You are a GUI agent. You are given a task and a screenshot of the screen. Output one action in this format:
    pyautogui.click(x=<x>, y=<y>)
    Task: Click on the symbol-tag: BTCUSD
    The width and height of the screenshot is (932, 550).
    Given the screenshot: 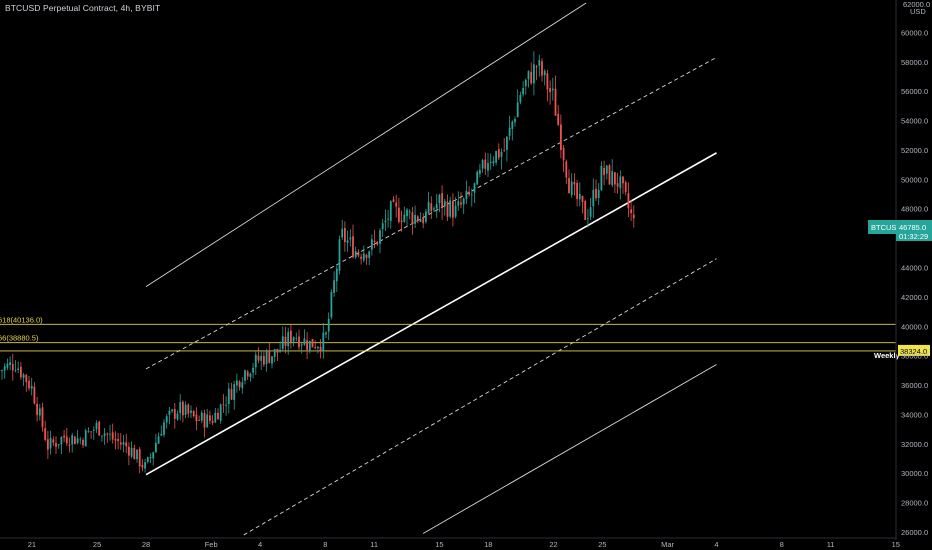 What is the action you would take?
    pyautogui.click(x=886, y=227)
    